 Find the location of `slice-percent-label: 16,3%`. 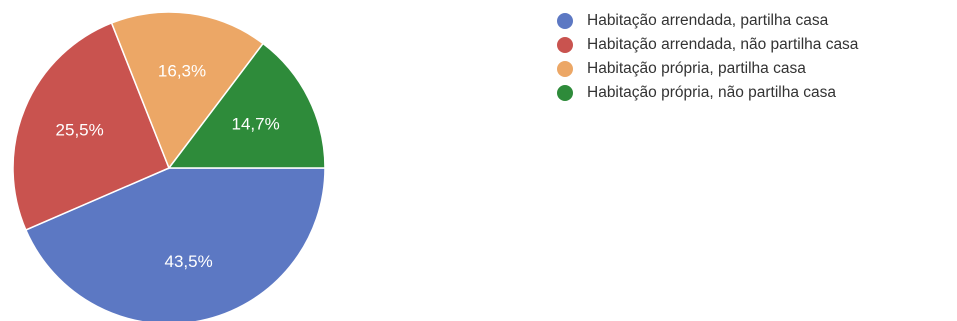

slice-percent-label: 16,3% is located at coordinates (182, 71).